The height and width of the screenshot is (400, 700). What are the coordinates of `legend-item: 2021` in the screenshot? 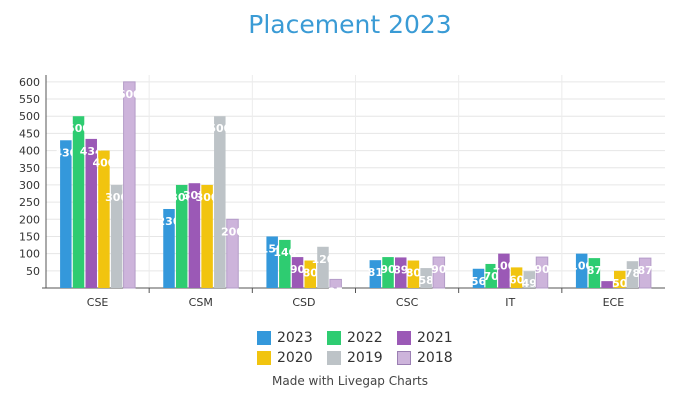 It's located at (427, 338).